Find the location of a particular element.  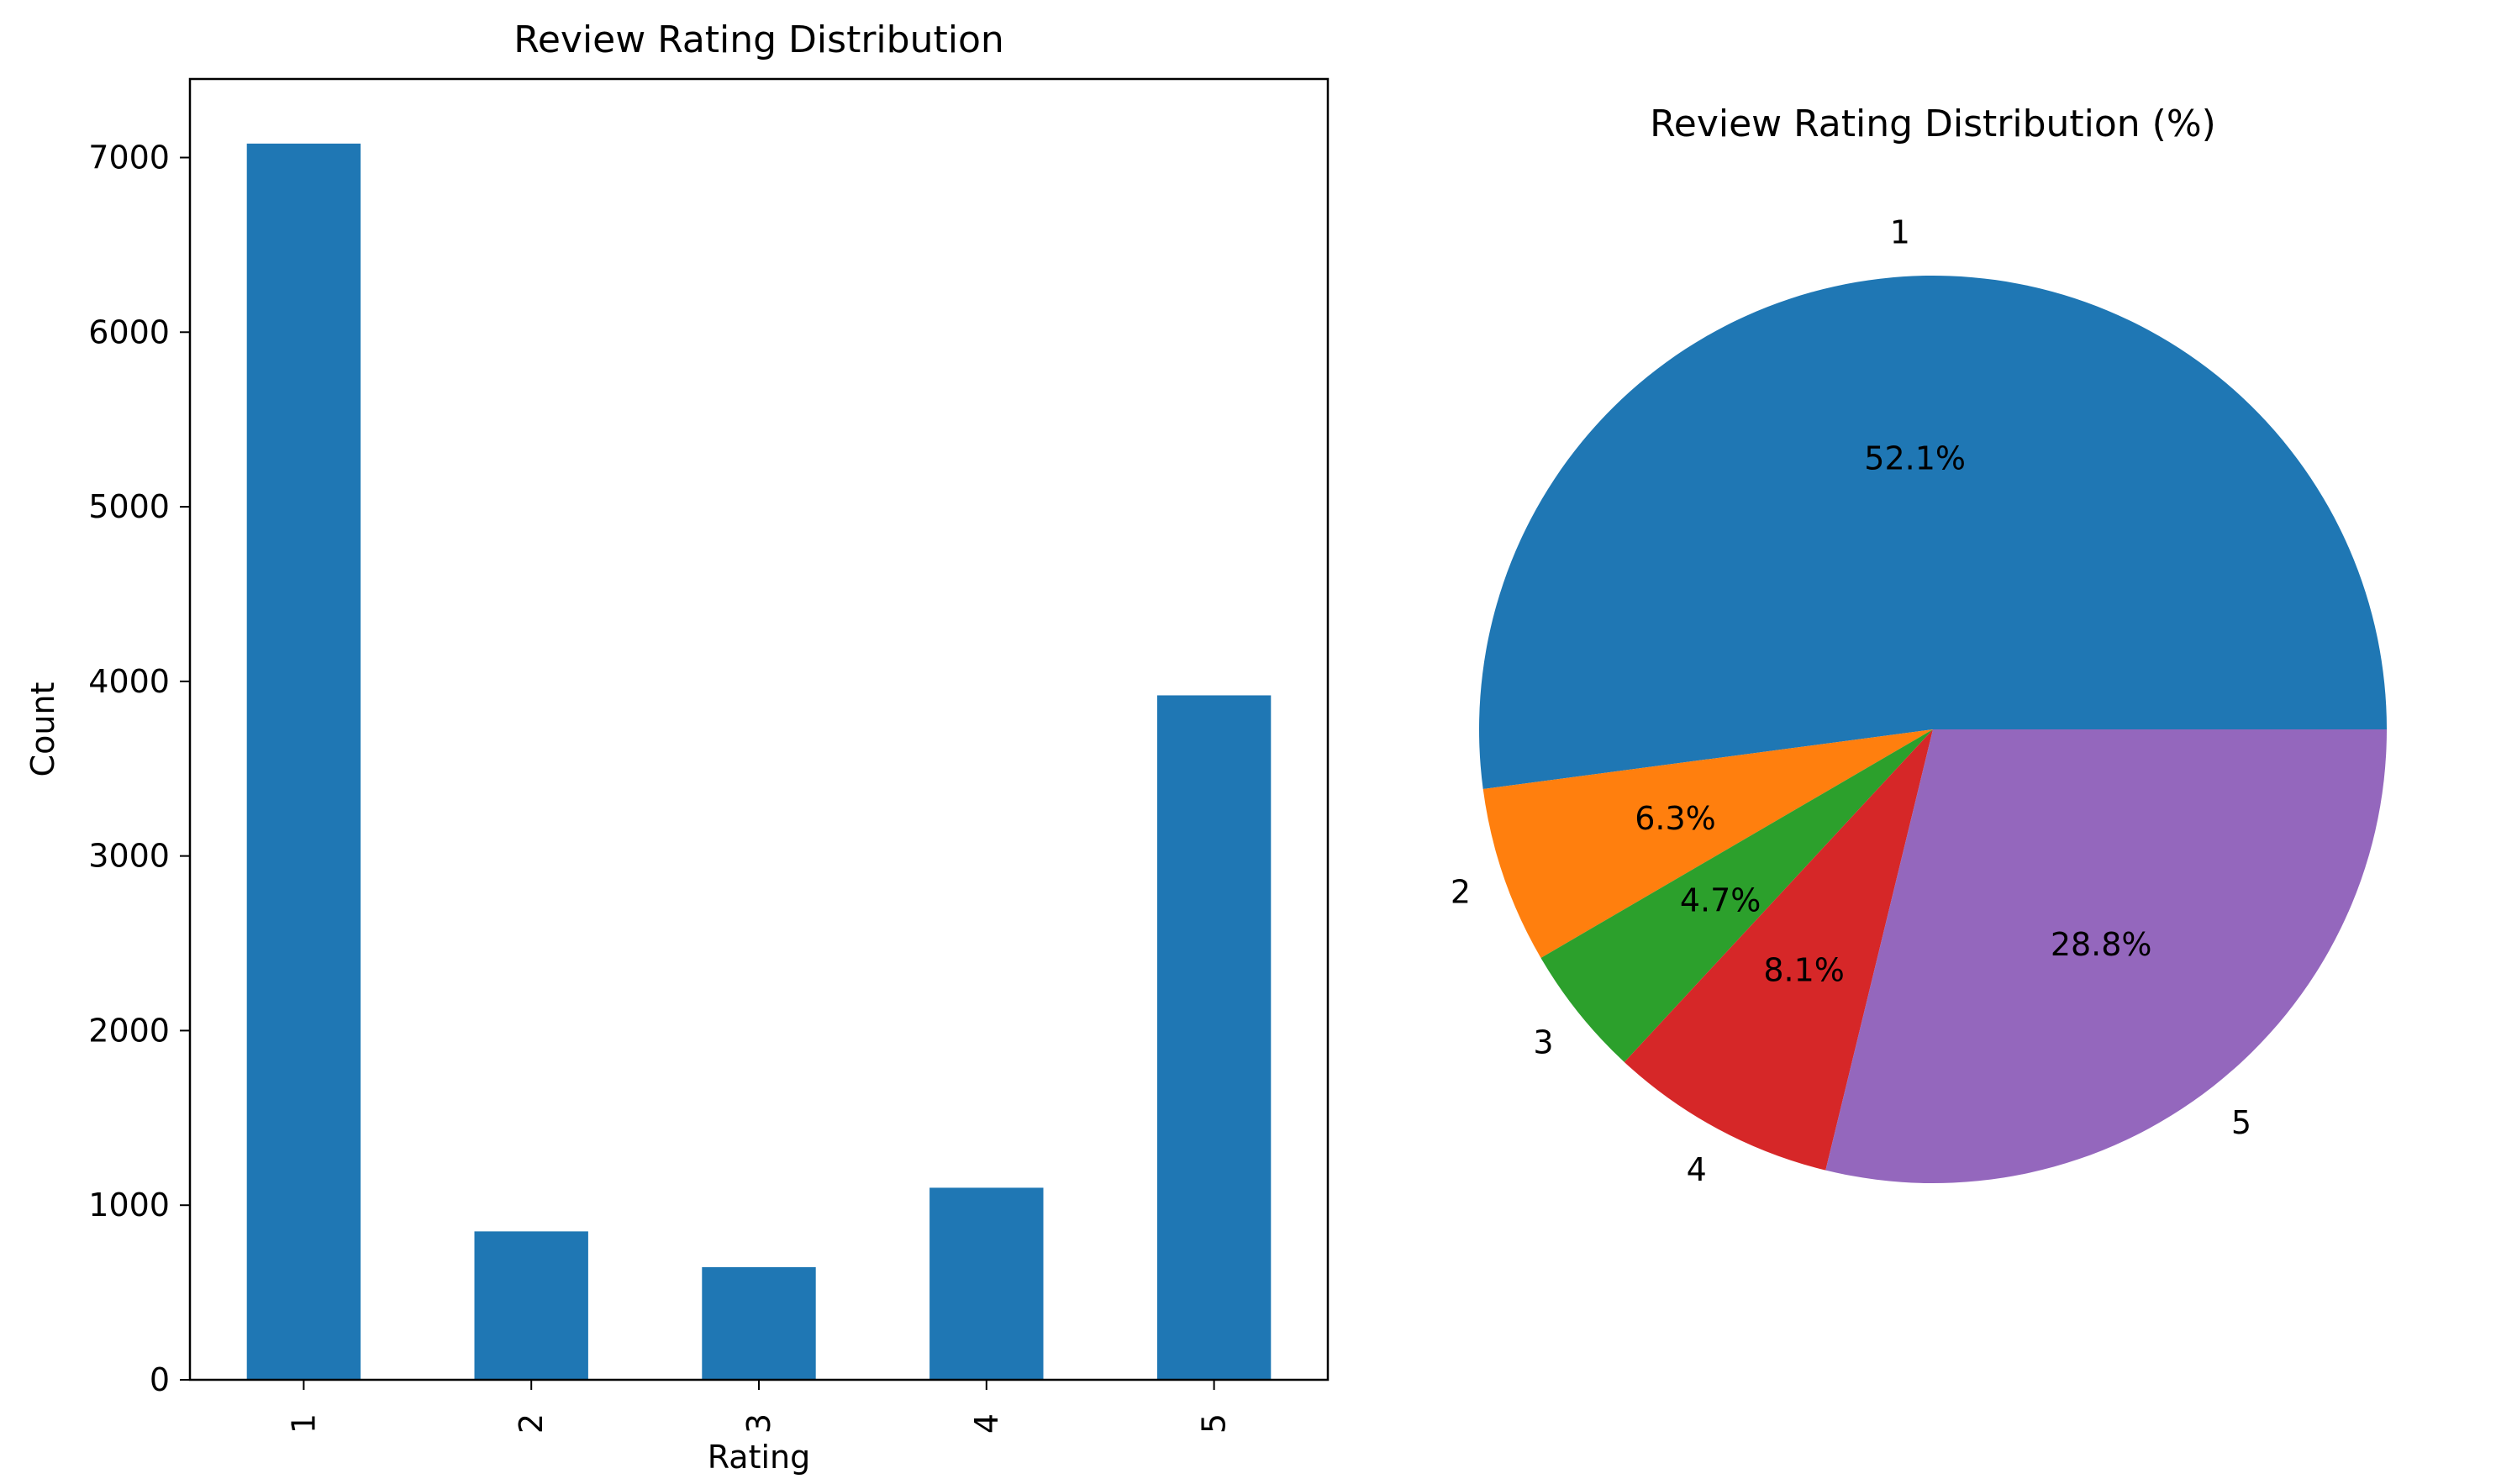

pie-pct-label: 52.1% is located at coordinates (1915, 459).